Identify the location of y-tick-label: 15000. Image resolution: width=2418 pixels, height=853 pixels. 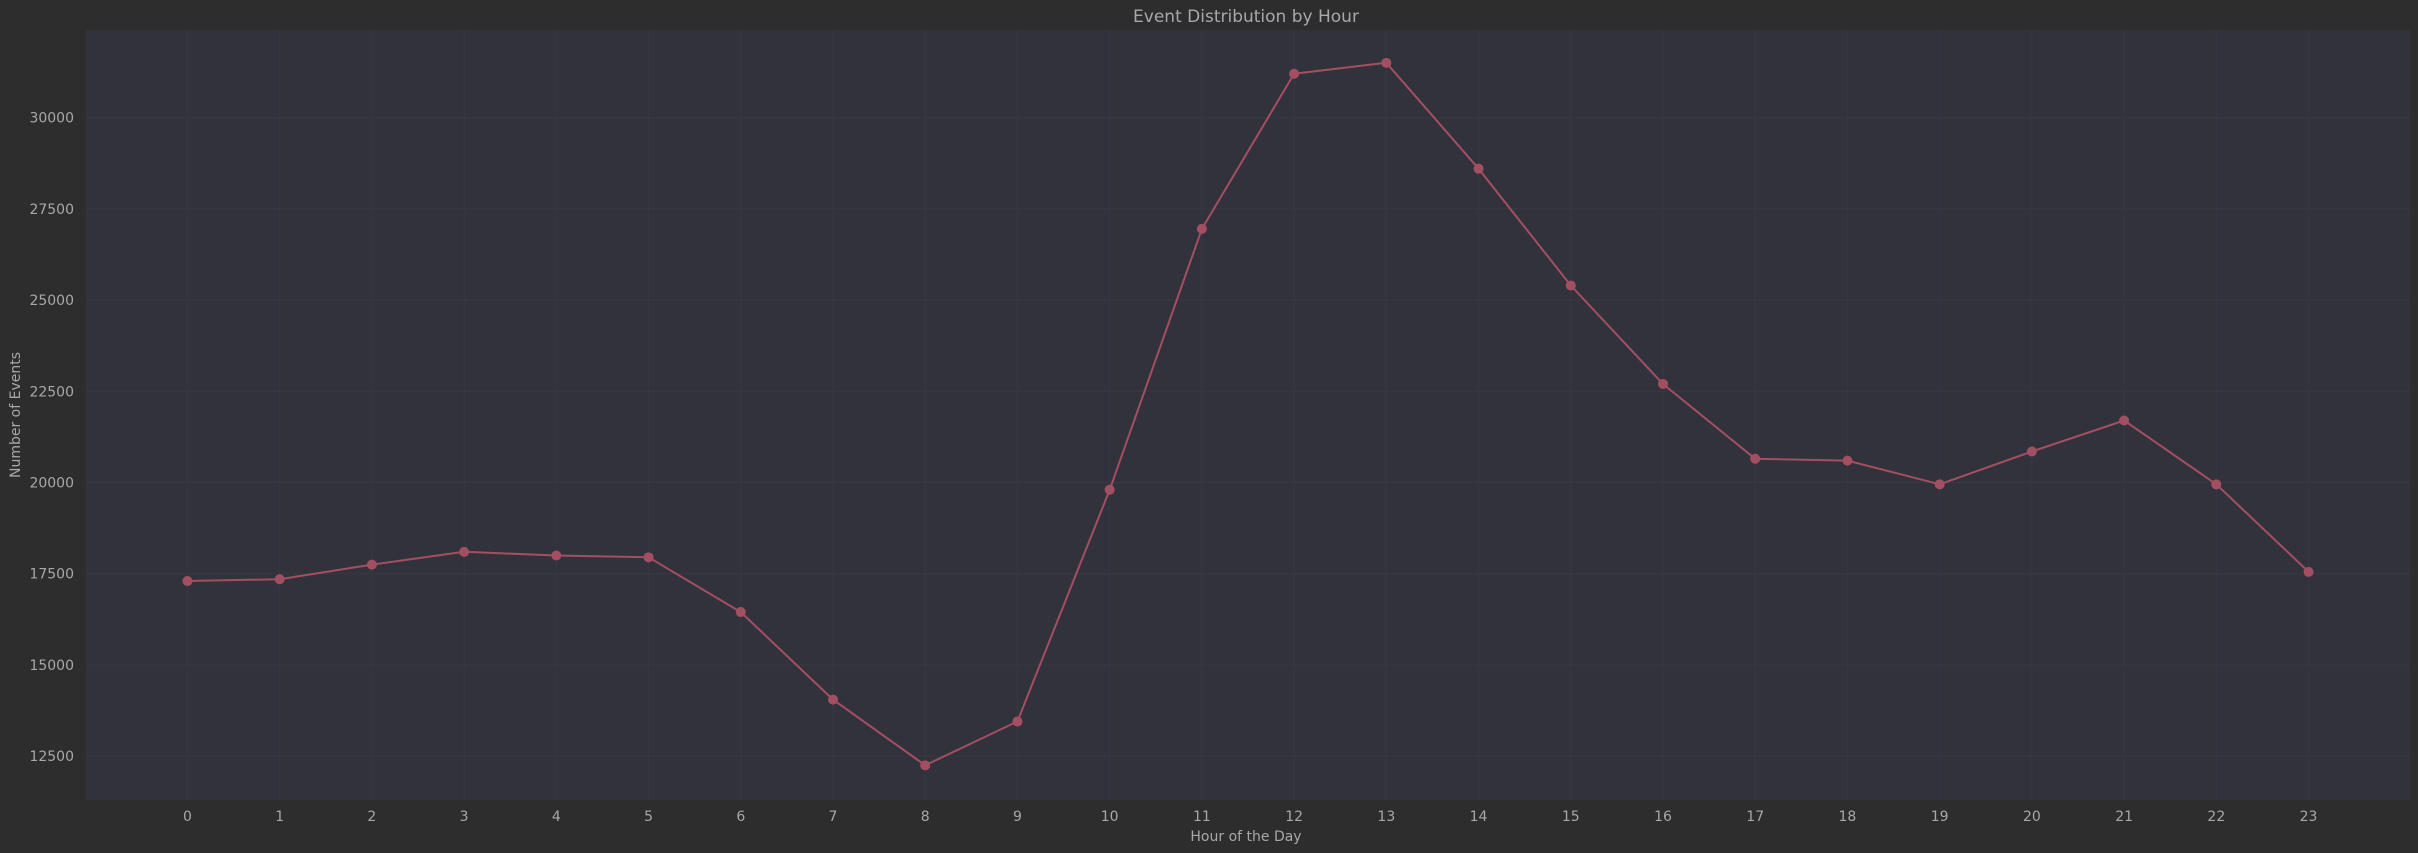
(51, 666).